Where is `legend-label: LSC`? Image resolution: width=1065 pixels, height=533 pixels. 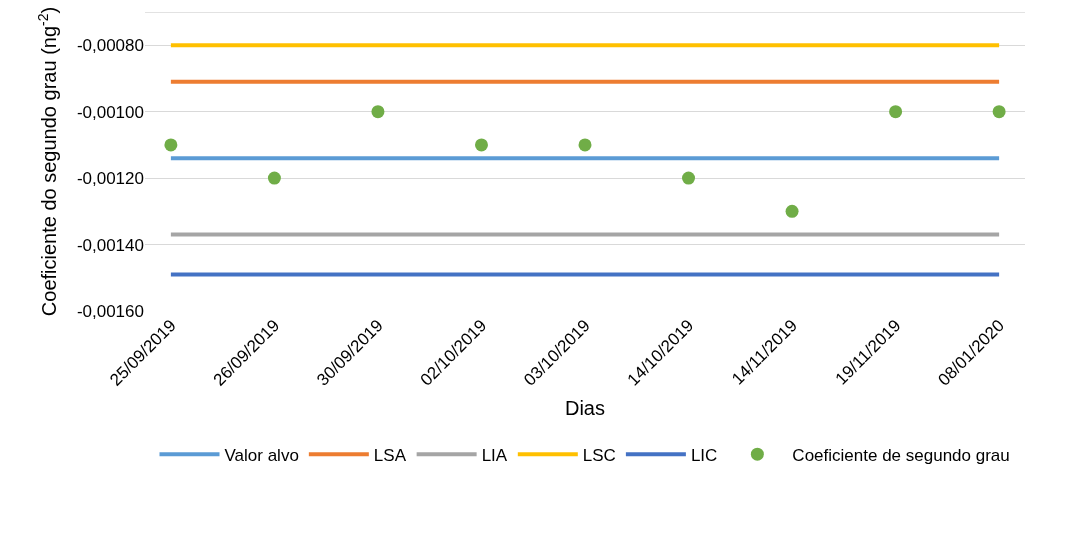 legend-label: LSC is located at coordinates (599, 455).